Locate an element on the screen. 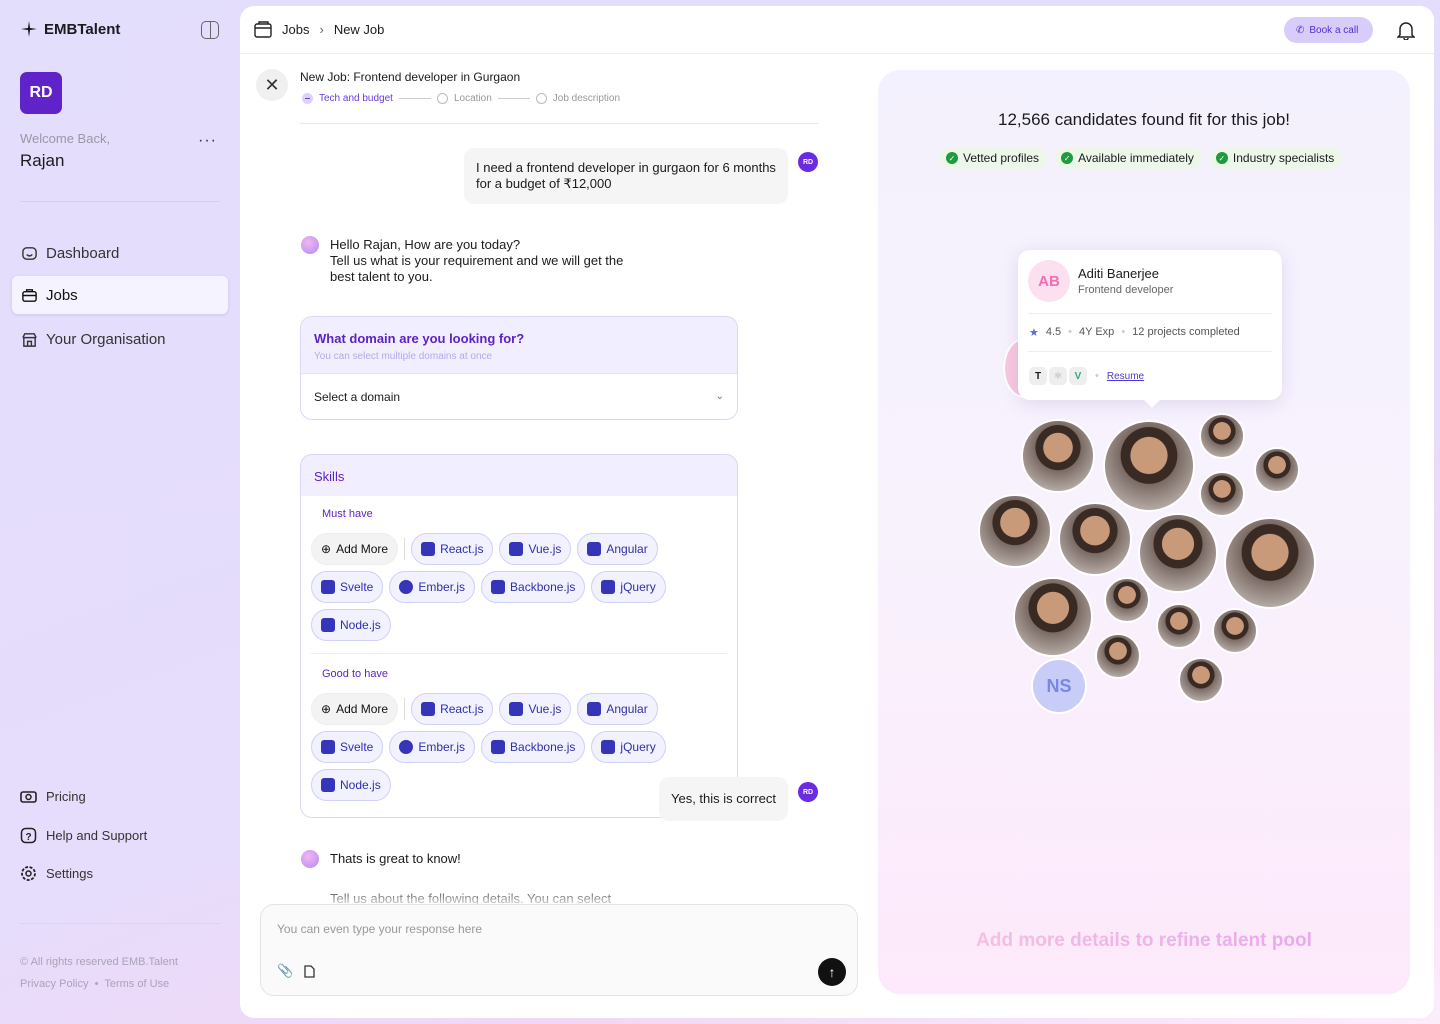  more-options-icon: ··· is located at coordinates (207, 140).